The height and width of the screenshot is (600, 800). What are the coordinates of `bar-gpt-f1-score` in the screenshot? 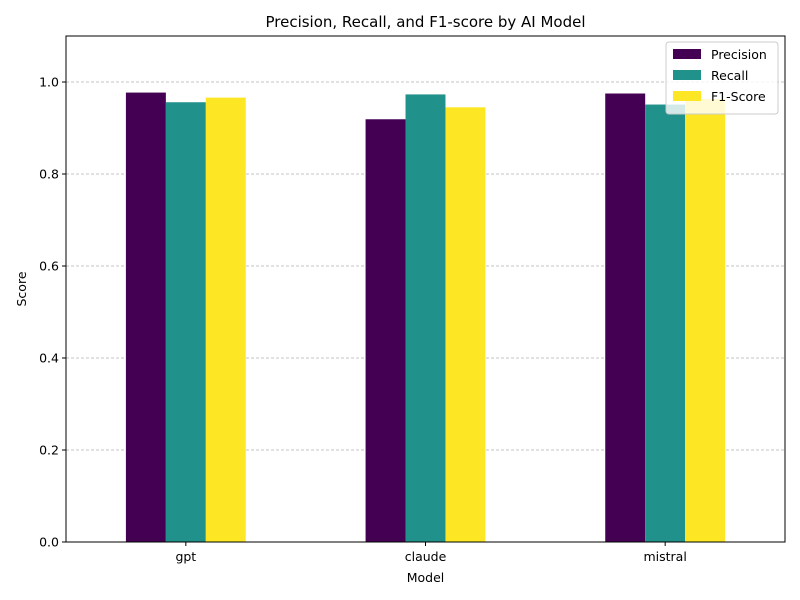 It's located at (225, 319).